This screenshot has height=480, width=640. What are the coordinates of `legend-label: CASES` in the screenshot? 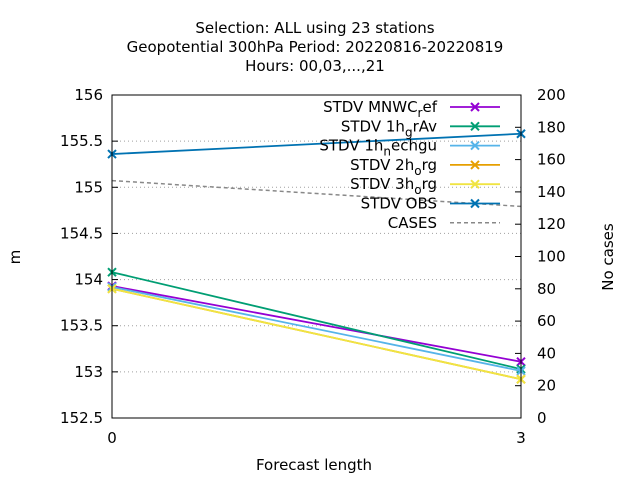 It's located at (412, 223).